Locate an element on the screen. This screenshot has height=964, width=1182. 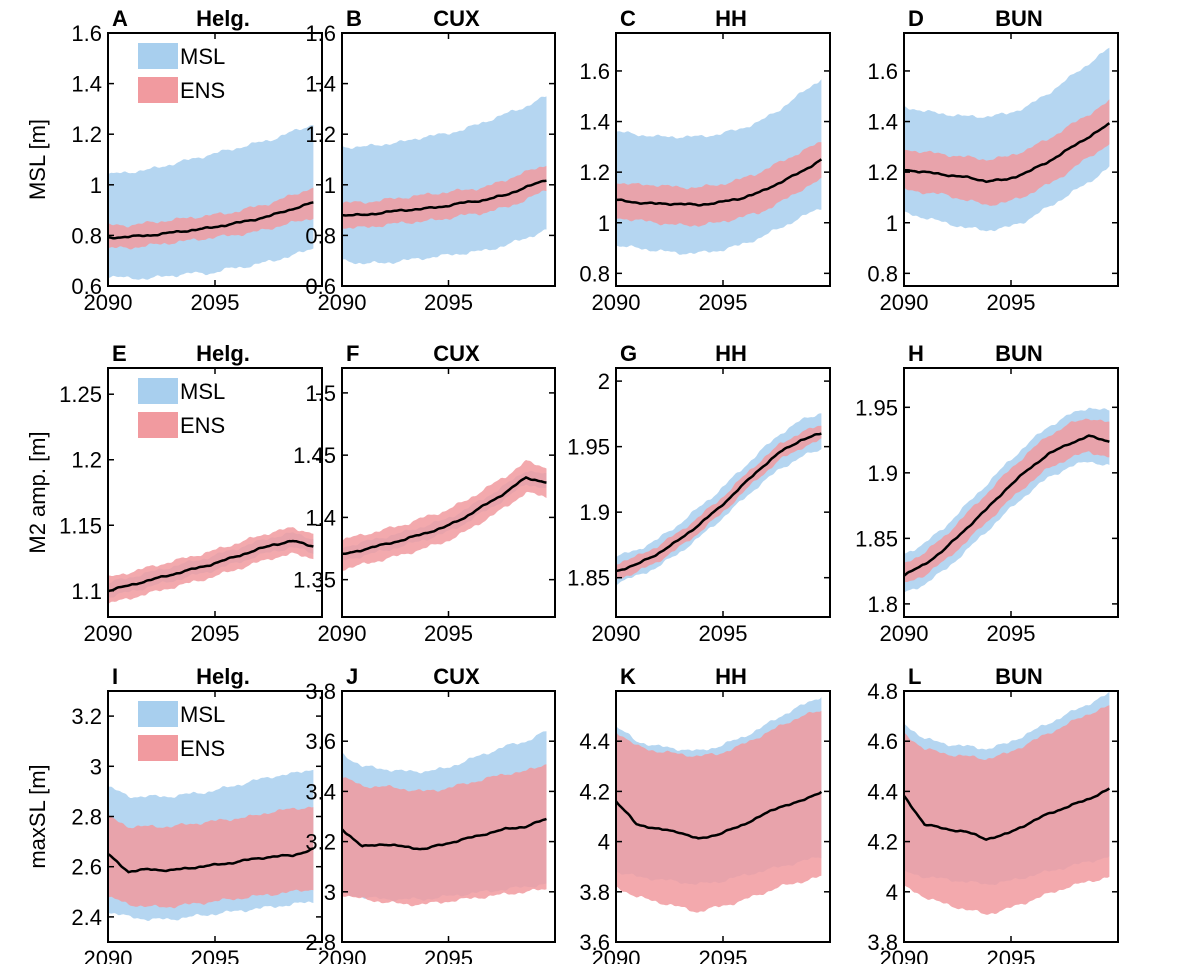
panel-g: 1.85 1.9 1.95 2 2090 2095 G HH is located at coordinates (699, 493).